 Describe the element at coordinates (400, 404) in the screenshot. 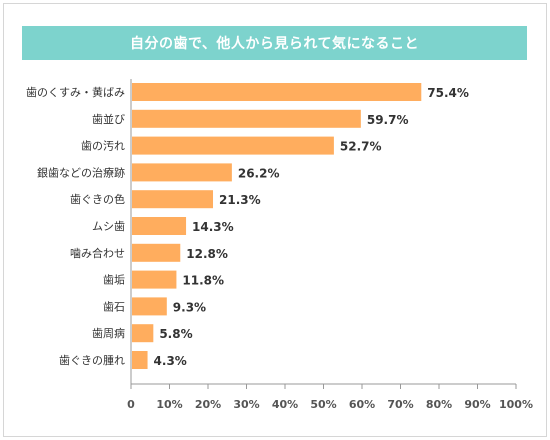

I see `x-tick-label: 70%` at that location.